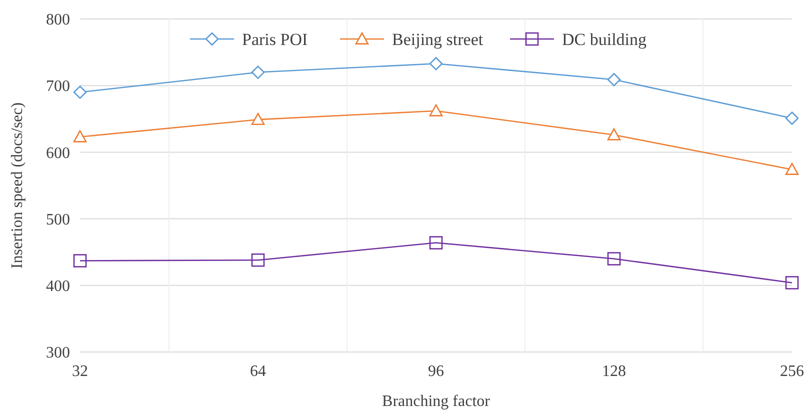 The height and width of the screenshot is (412, 807). What do you see at coordinates (58, 286) in the screenshot?
I see `y-tick-label: 400` at bounding box center [58, 286].